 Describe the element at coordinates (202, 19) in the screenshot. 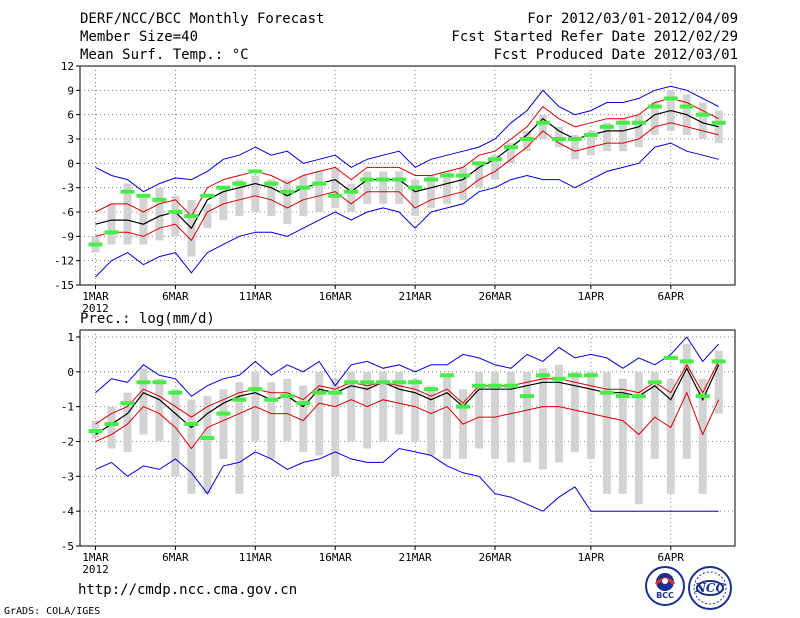

I see `chart-title: DERF/NCC/BCC Monthly Forecast` at that location.